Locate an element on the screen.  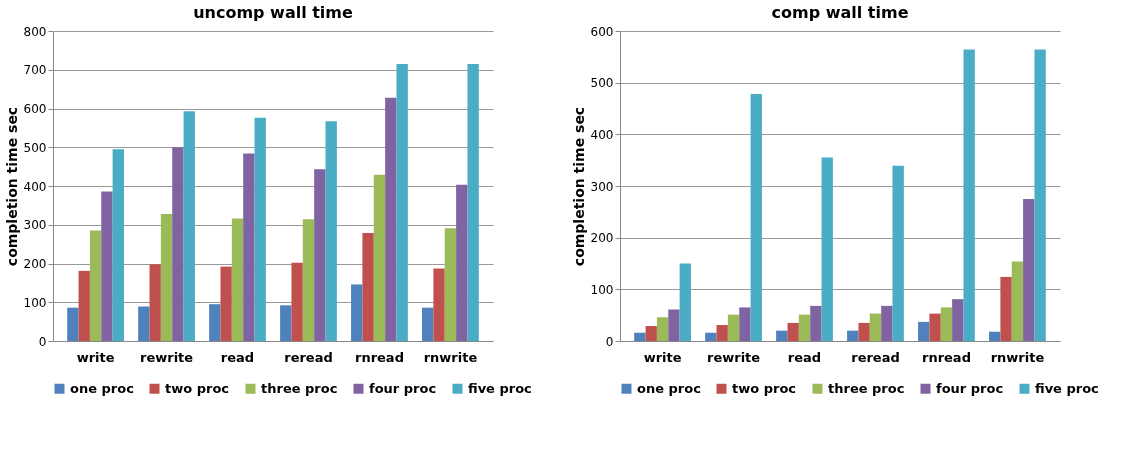
chart-title: uncomp wall time is located at coordinates (273, 12).